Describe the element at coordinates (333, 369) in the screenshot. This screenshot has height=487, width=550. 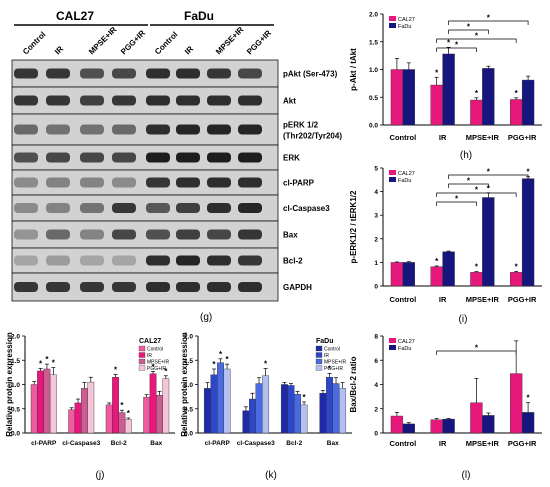
I see `legend-label: PGG+IR` at that location.